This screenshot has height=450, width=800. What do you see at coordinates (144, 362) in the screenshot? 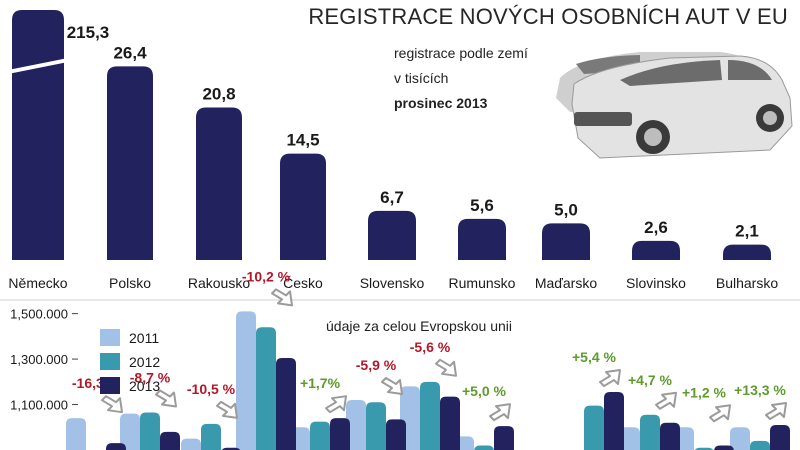
I see `legend-label: 2012` at bounding box center [144, 362].